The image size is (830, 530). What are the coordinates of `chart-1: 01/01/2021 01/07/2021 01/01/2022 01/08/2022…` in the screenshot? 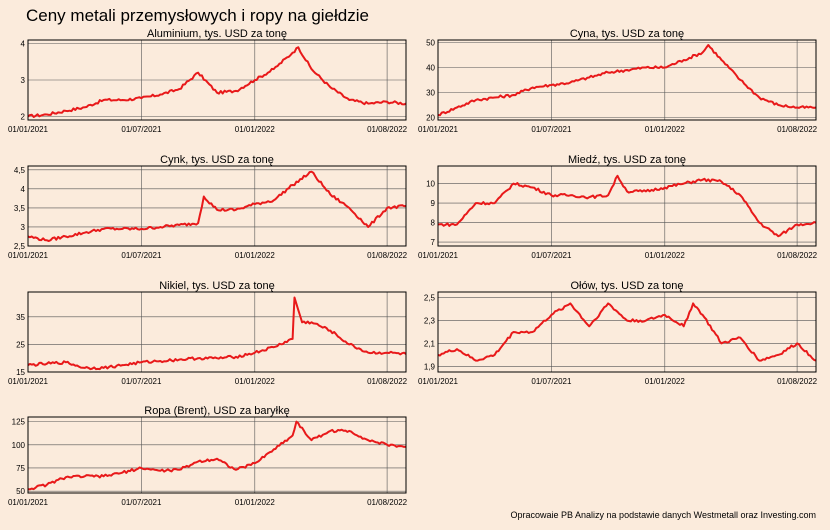 It's located at (618, 81).